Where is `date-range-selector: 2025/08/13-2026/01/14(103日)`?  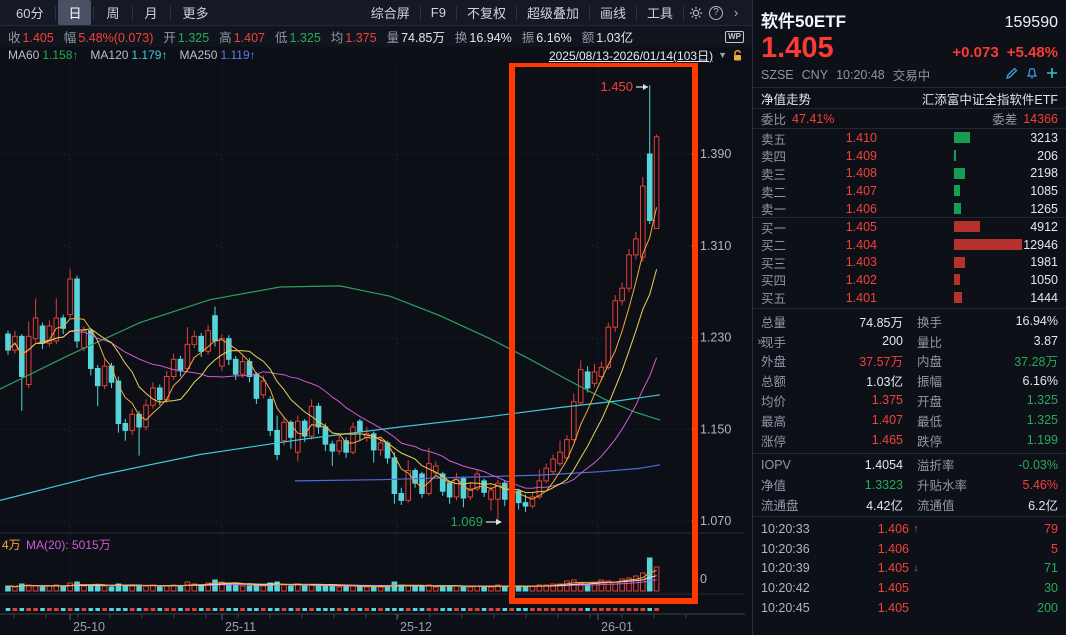 date-range-selector: 2025/08/13-2026/01/14(103日) is located at coordinates (631, 55).